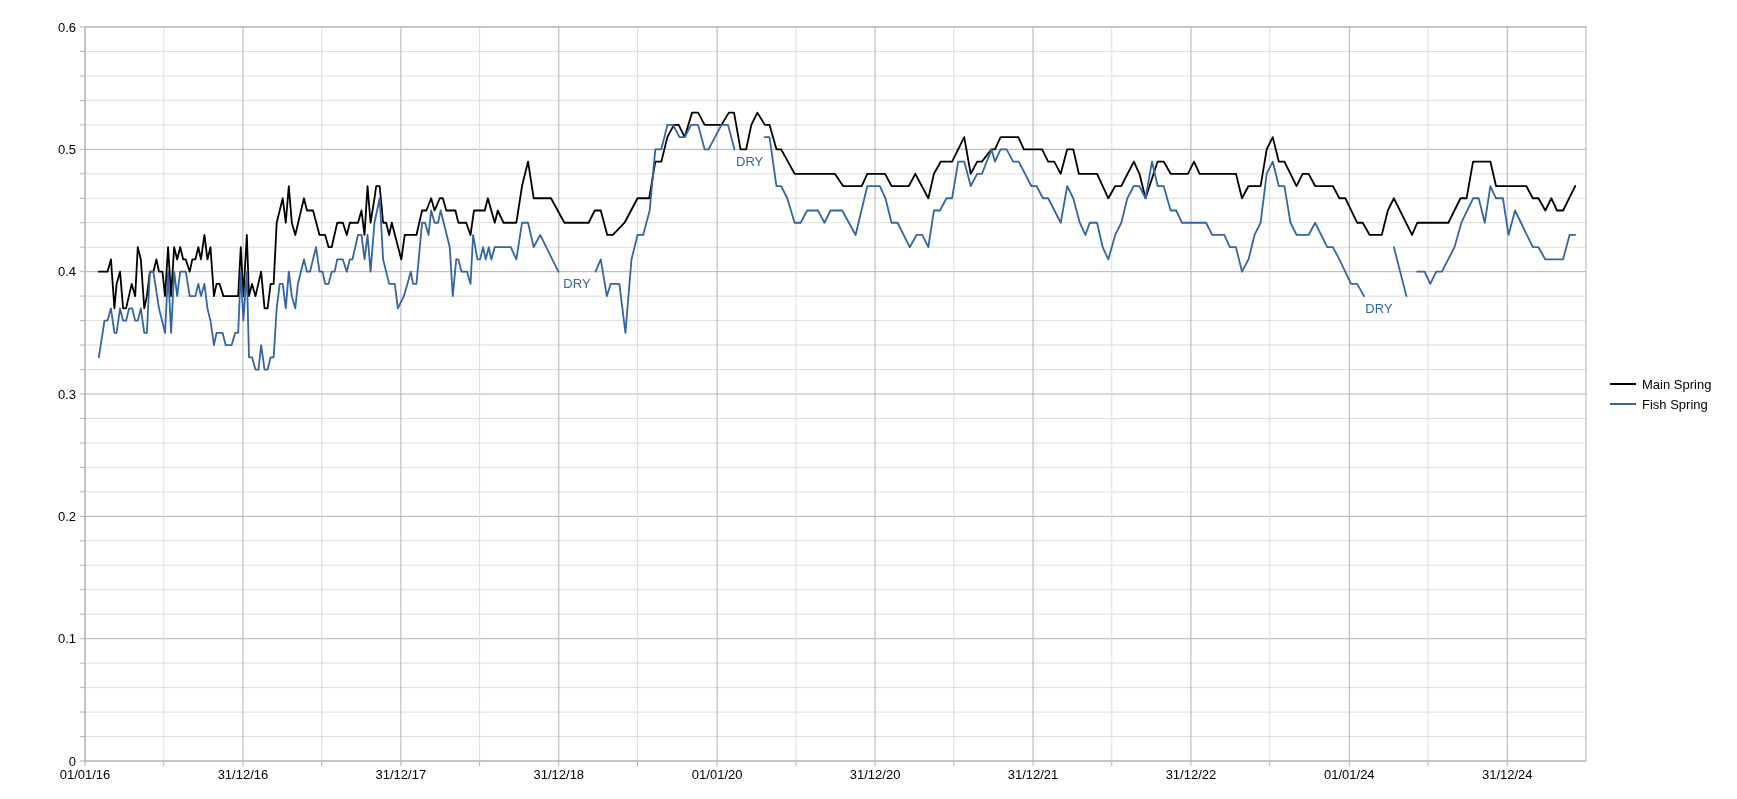 This screenshot has height=799, width=1737. Describe the element at coordinates (1033, 774) in the screenshot. I see `x-tick-label: 31/12/21` at that location.